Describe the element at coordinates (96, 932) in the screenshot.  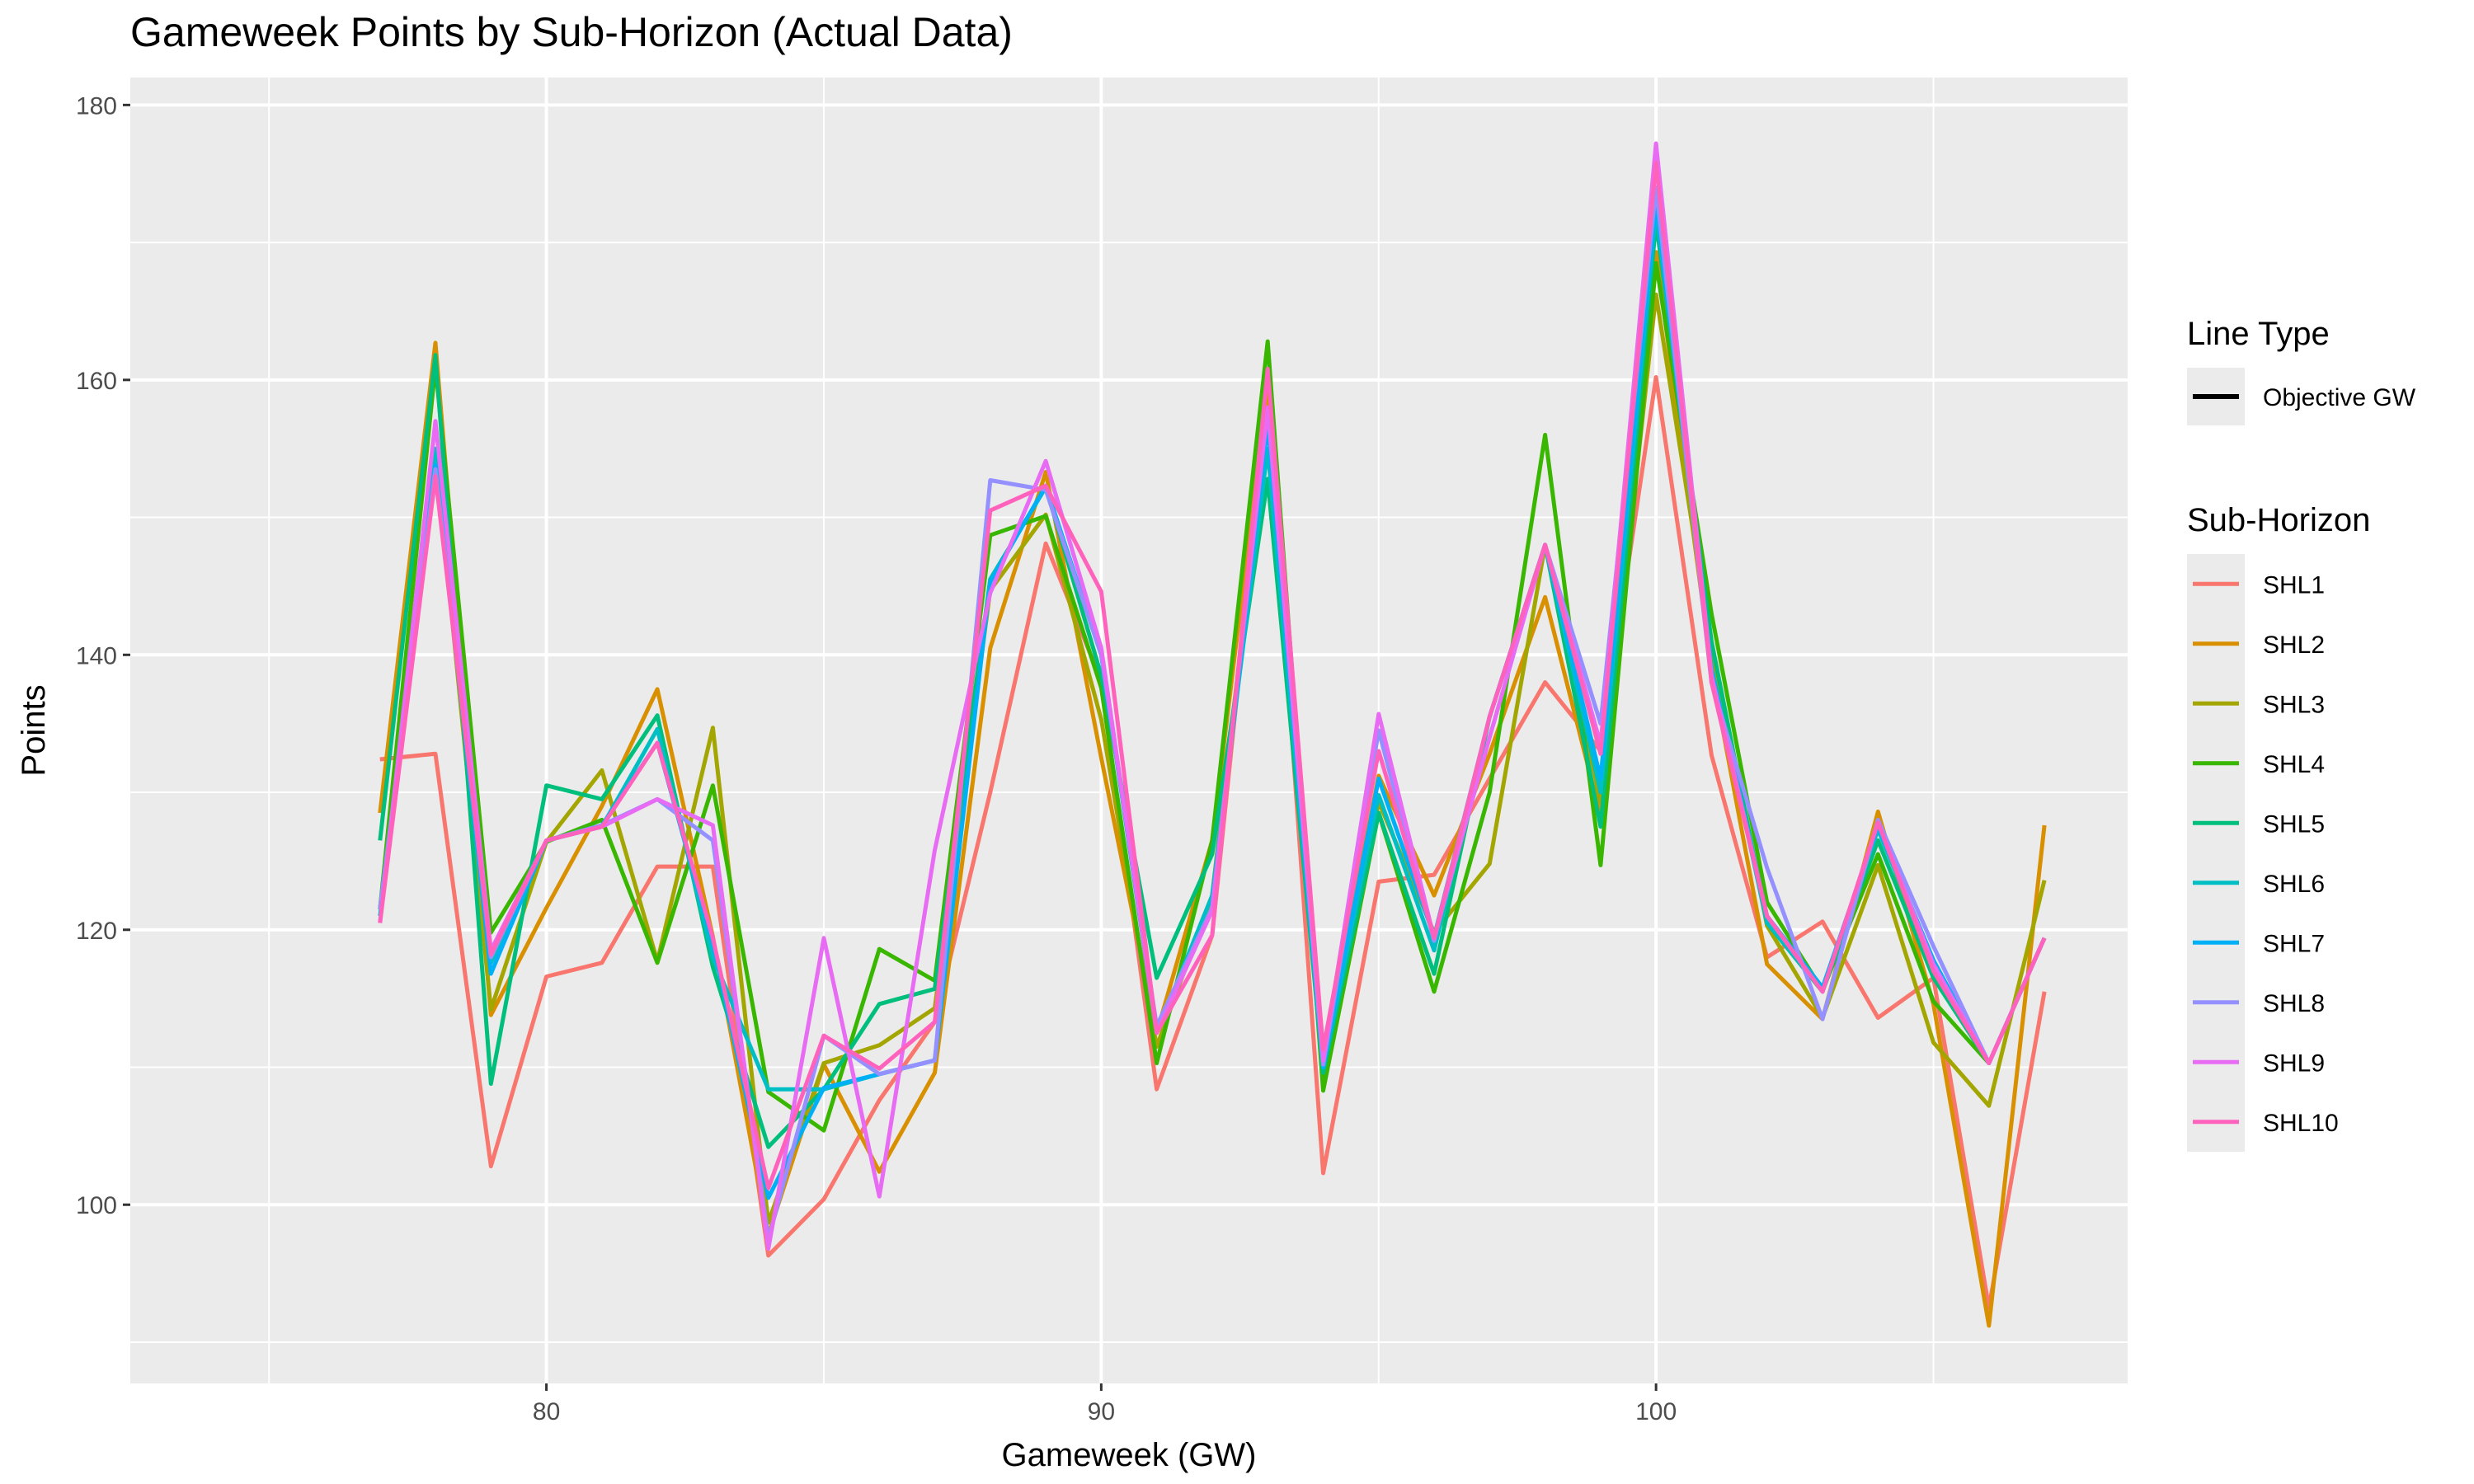
I see `y-tick-label: 120` at that location.